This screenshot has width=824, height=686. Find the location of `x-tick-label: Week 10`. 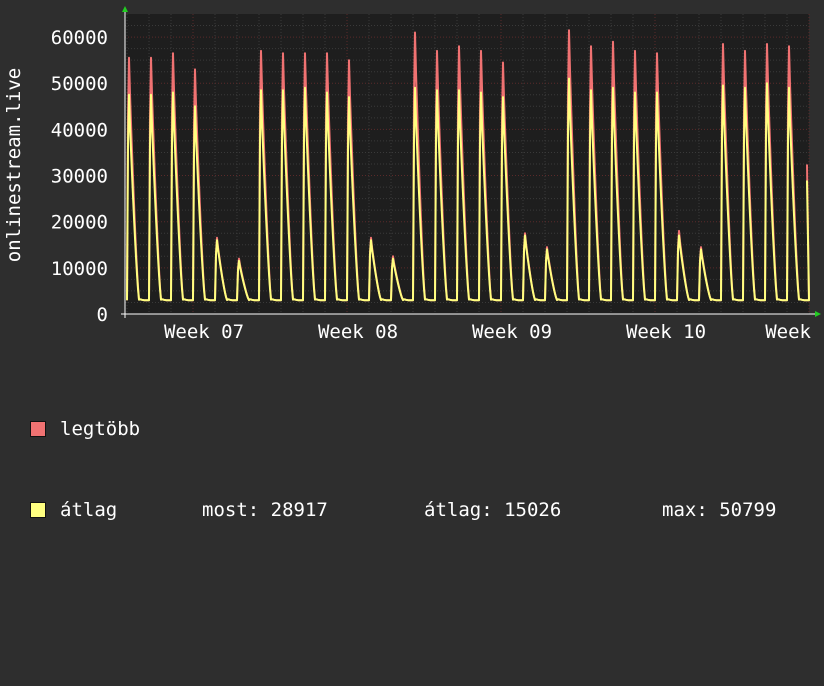

x-tick-label: Week 10 is located at coordinates (666, 332).